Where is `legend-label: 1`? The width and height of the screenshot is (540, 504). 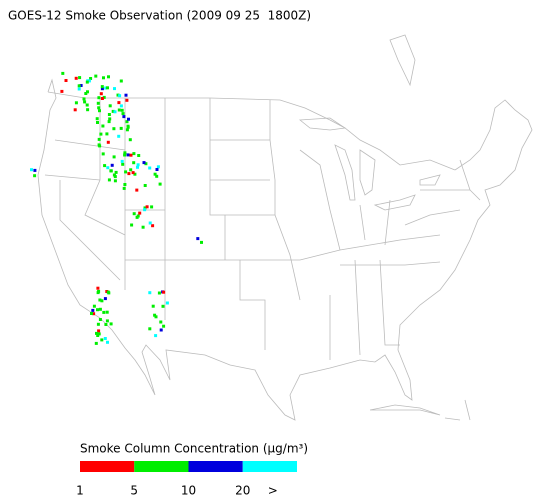
legend-label: 1 is located at coordinates (80, 491).